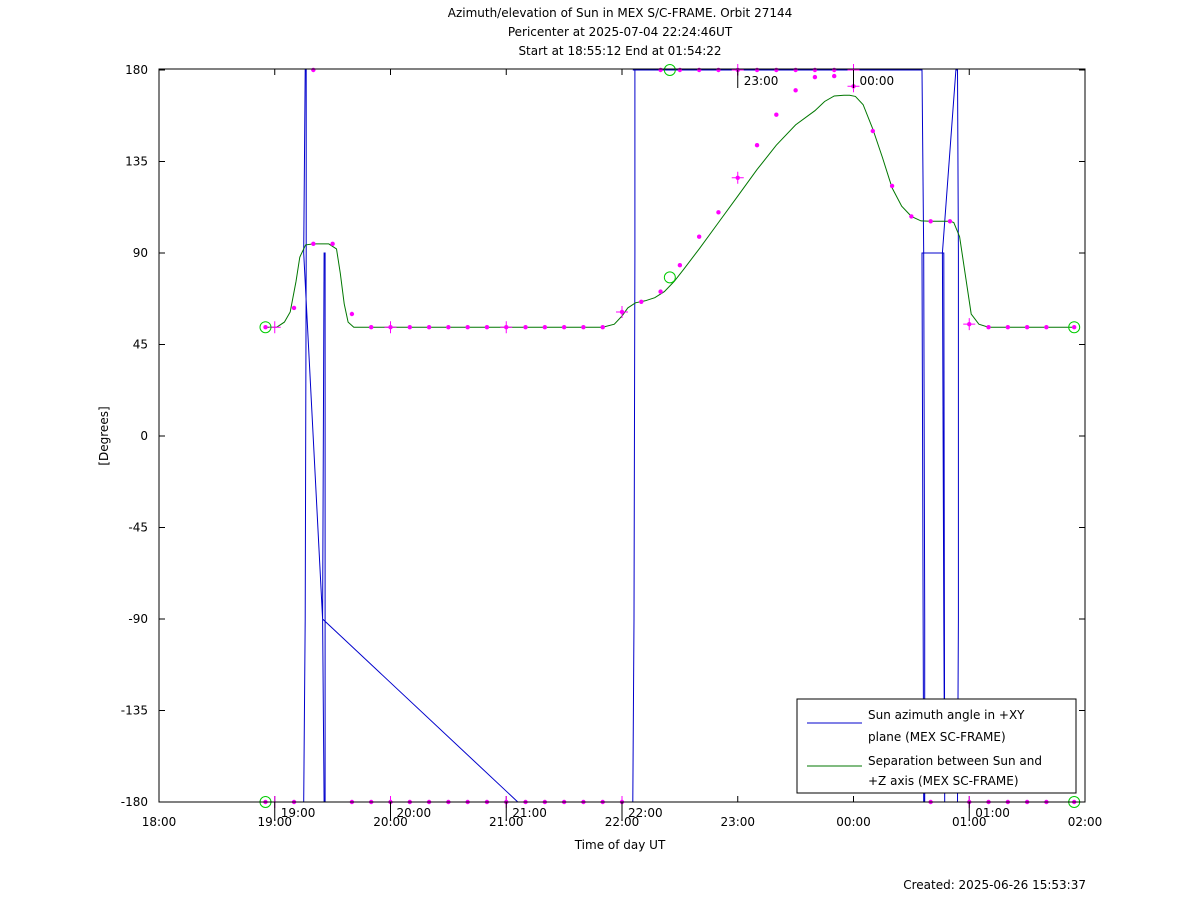 Image resolution: width=1200 pixels, height=901 pixels. What do you see at coordinates (134, 711) in the screenshot?
I see `y-tick-label: -135` at bounding box center [134, 711].